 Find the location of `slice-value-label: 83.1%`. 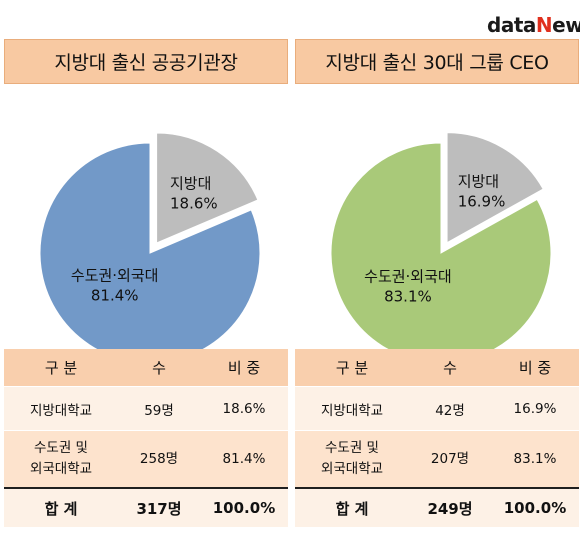

slice-value-label: 83.1% is located at coordinates (408, 297).